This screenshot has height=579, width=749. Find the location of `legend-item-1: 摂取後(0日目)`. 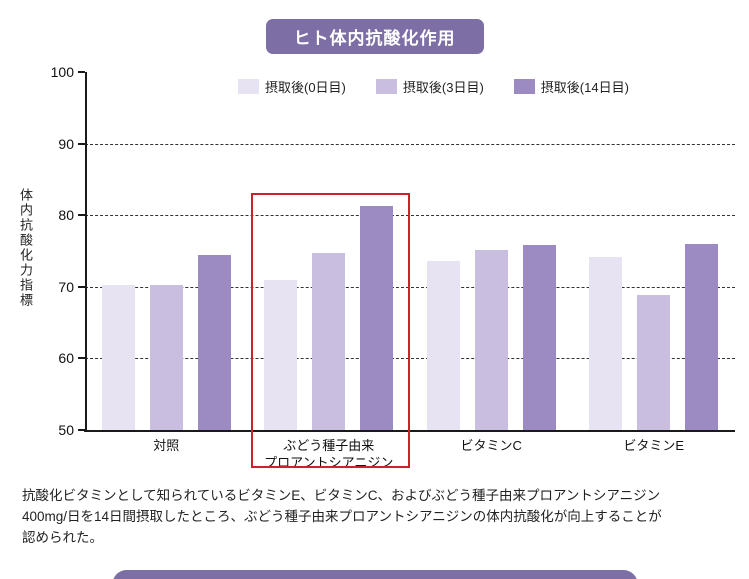

legend-item-1: 摂取後(0日目) is located at coordinates (292, 86).